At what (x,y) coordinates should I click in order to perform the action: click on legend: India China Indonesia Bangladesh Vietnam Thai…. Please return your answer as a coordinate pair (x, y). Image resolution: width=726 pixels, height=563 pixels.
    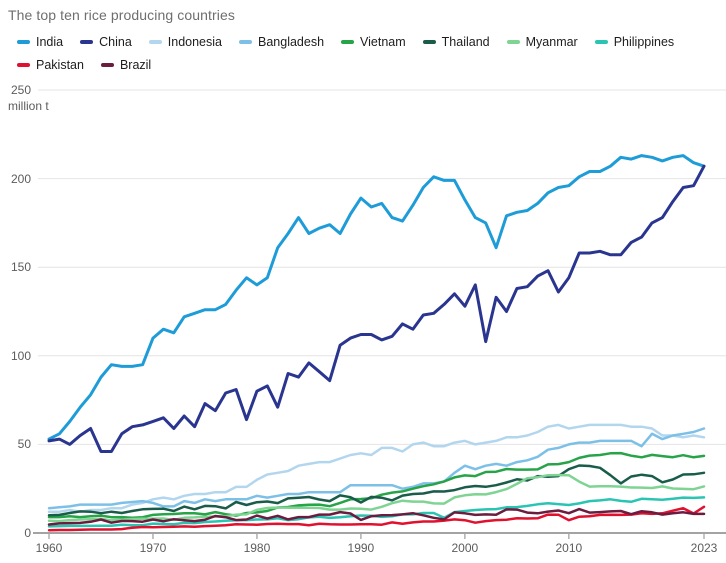
    Looking at the image, I should click on (369, 53).